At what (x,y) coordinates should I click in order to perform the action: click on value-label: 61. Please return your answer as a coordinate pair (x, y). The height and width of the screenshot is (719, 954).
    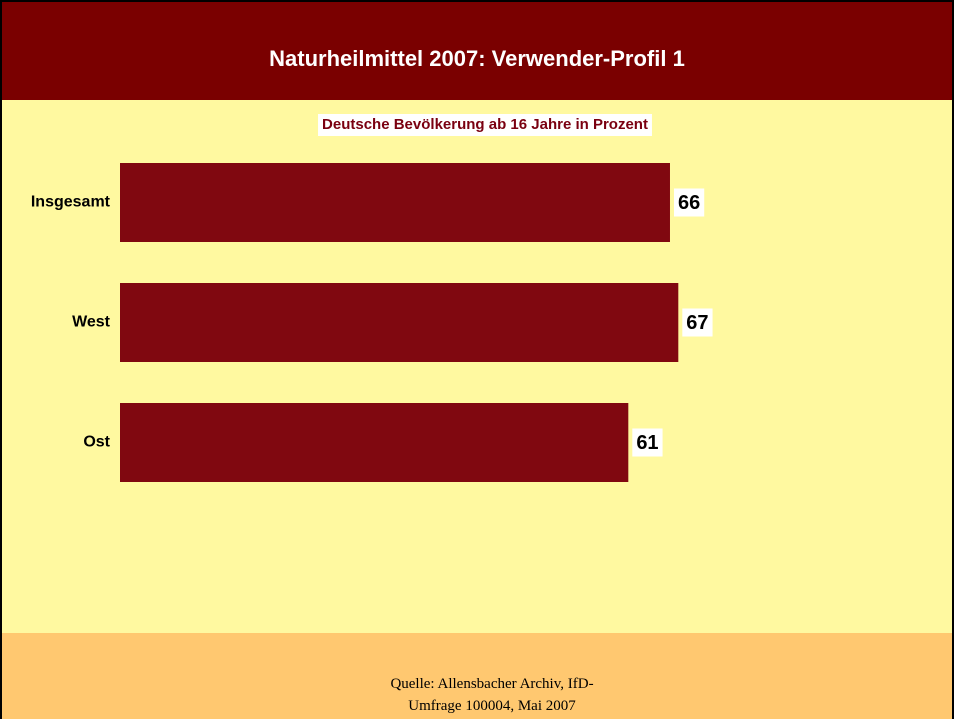
    Looking at the image, I should click on (647, 443).